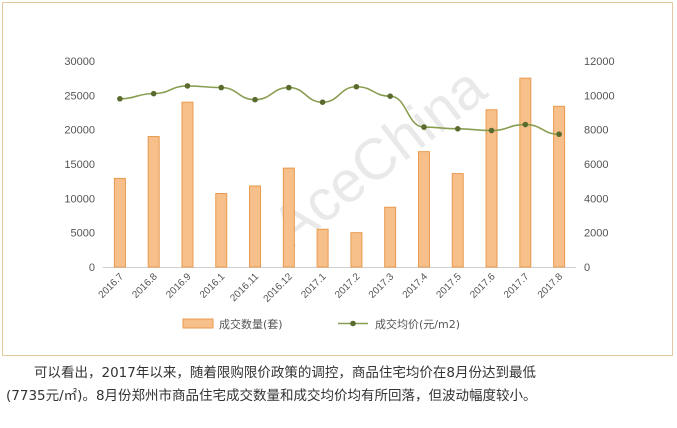 This screenshot has width=677, height=428. I want to click on legend-line-marker, so click(353, 323).